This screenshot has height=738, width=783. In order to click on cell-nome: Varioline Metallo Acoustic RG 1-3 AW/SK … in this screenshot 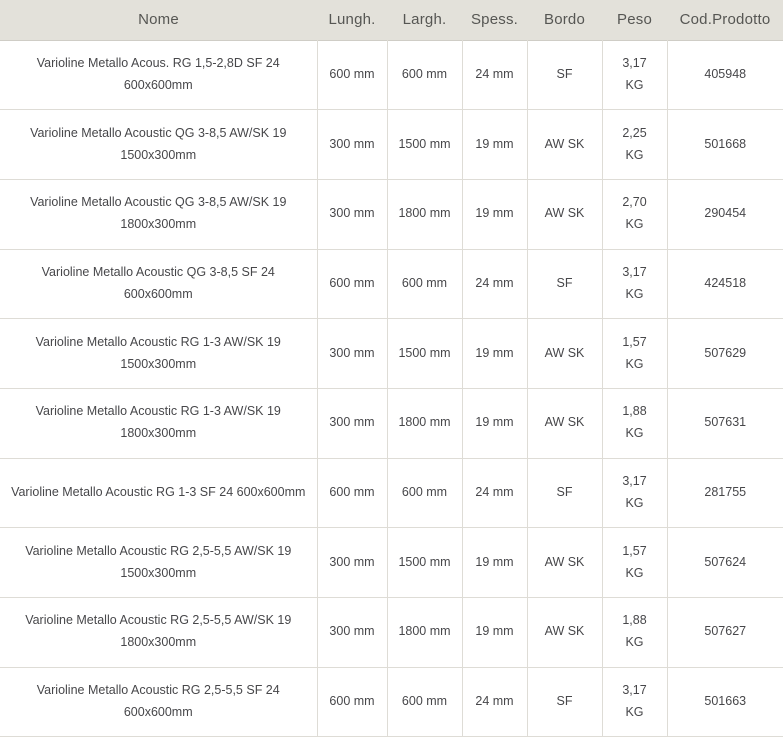, I will do `click(158, 354)`.